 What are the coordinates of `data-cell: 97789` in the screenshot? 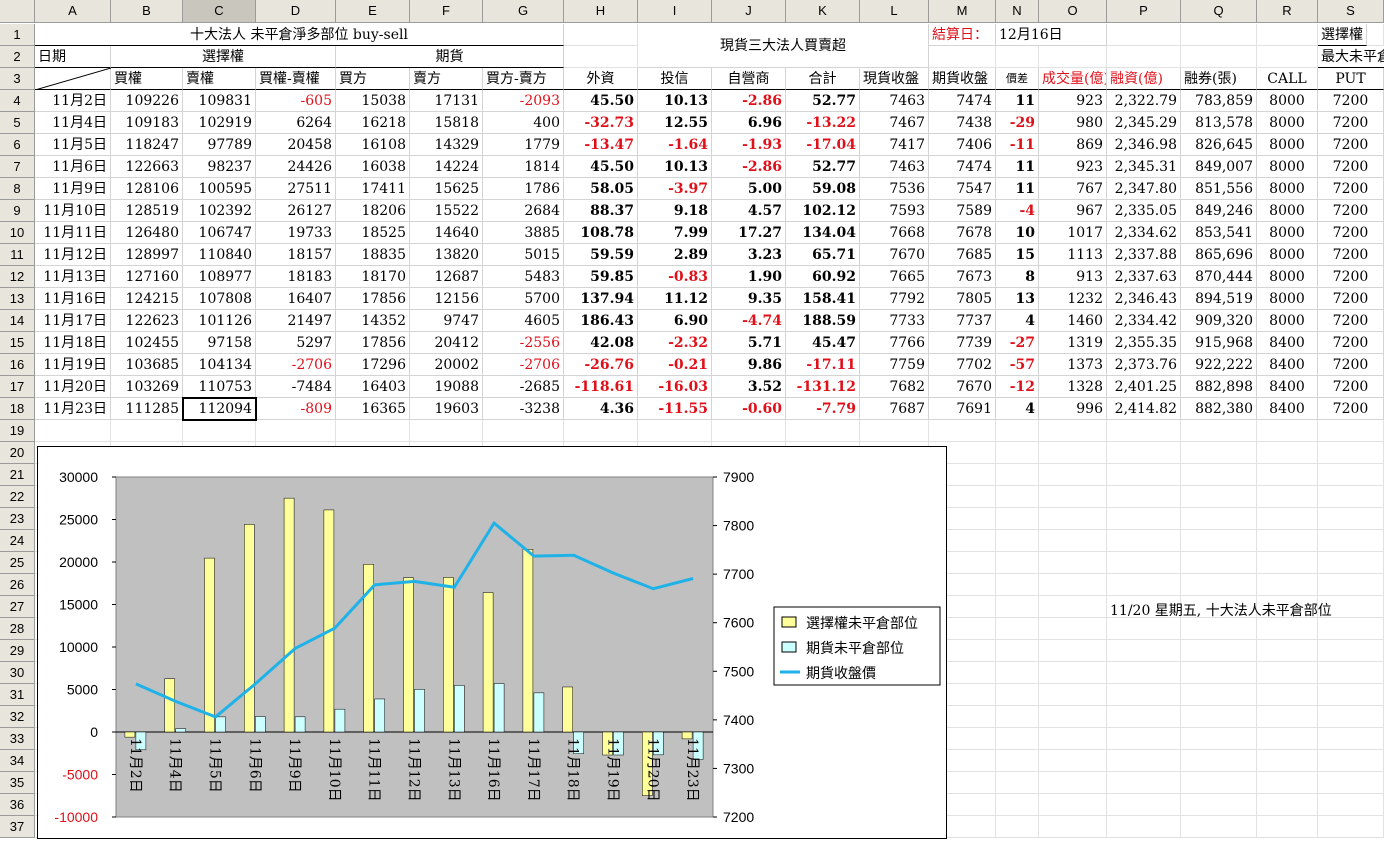 It's located at (219, 145).